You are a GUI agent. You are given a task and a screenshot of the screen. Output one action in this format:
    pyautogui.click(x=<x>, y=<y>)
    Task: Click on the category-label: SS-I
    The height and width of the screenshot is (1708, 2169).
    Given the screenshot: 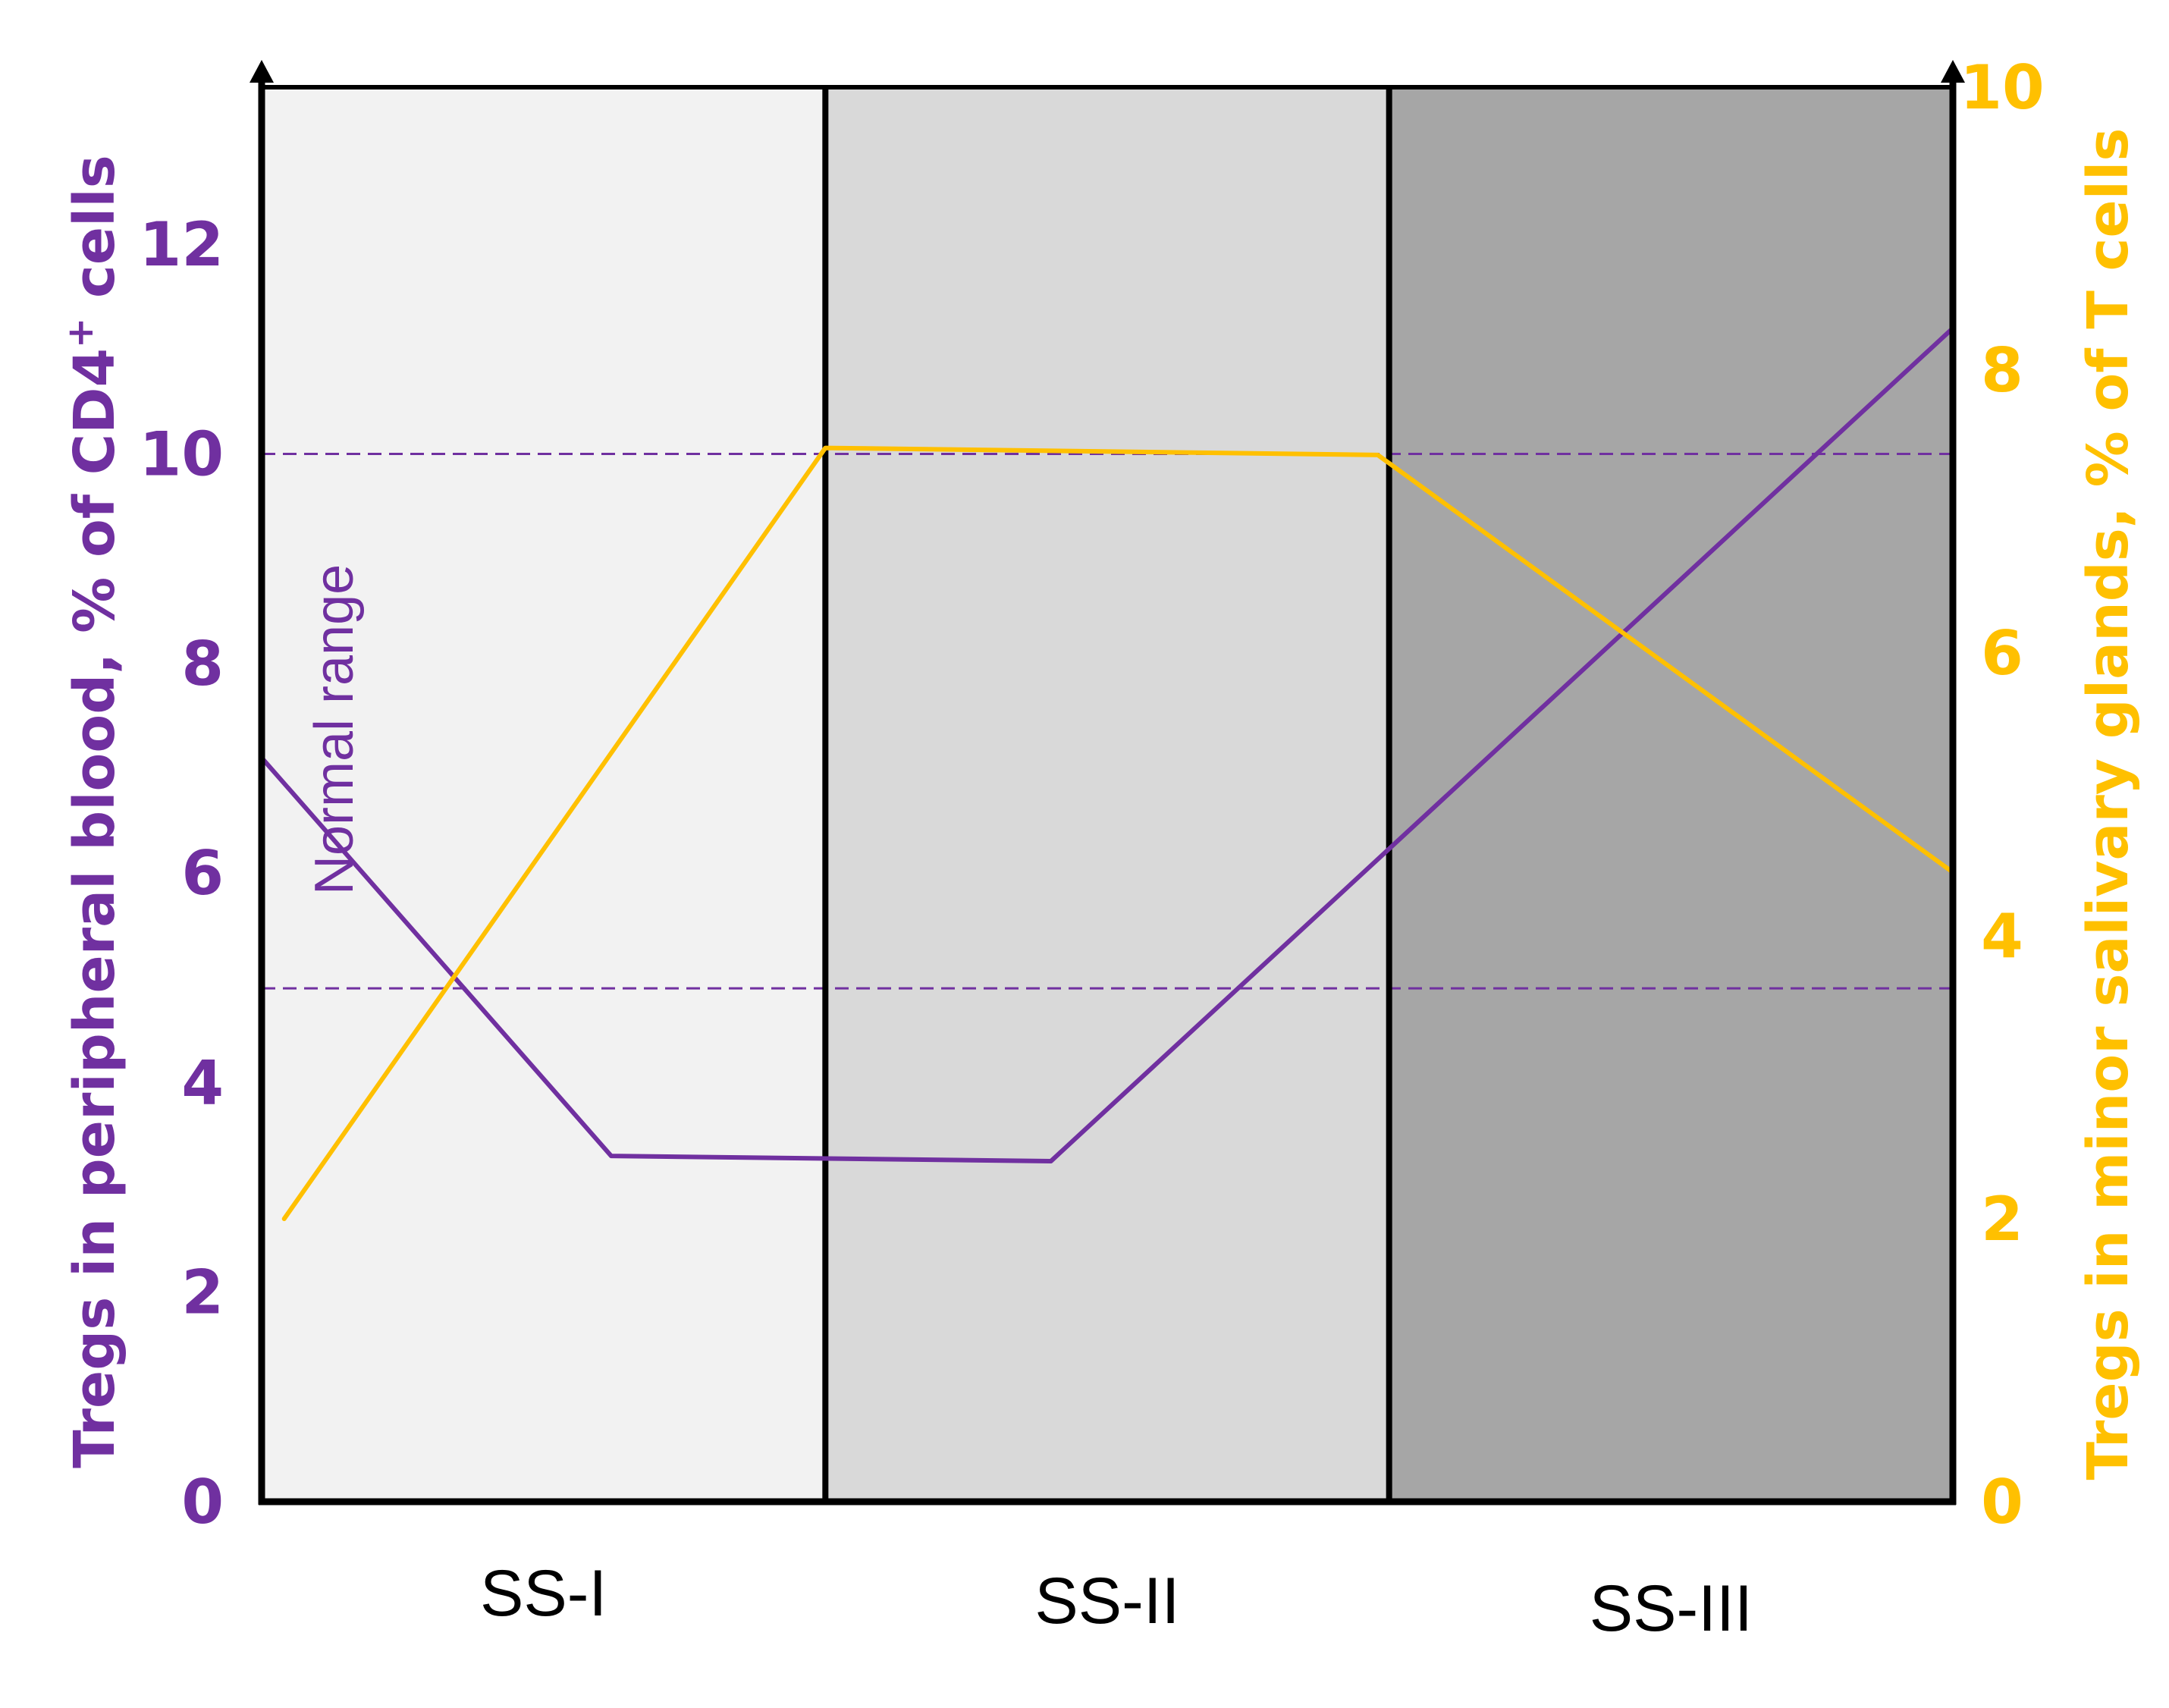 What is the action you would take?
    pyautogui.click(x=543, y=1593)
    